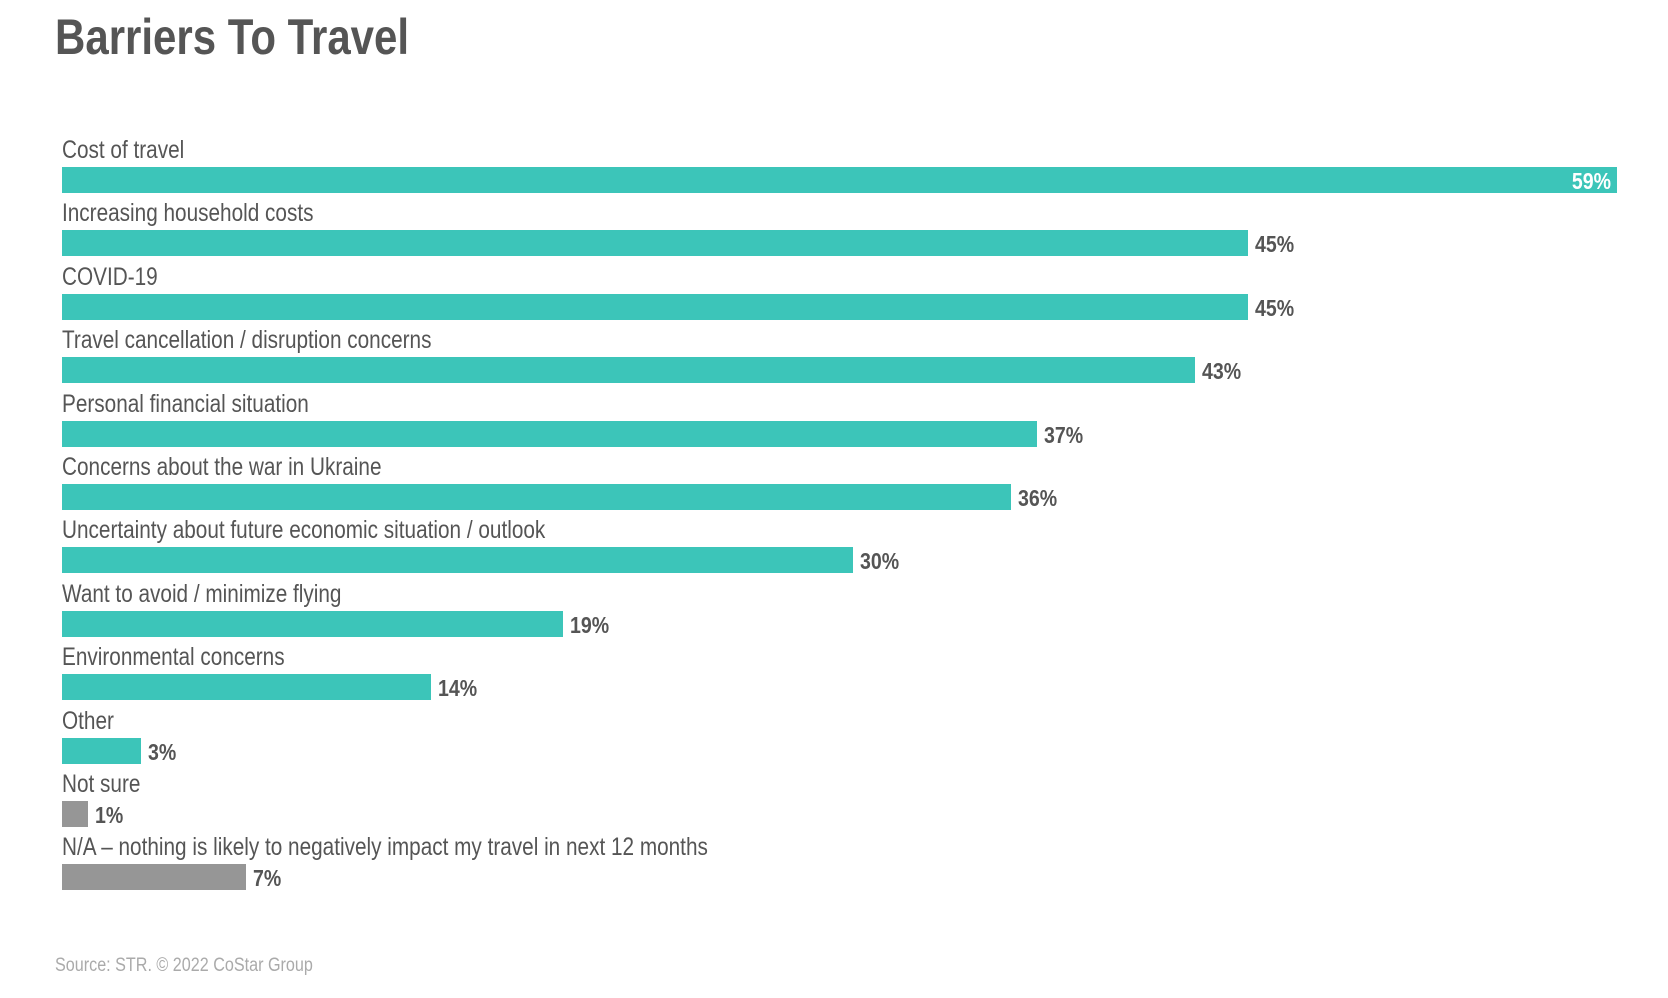  What do you see at coordinates (1037, 498) in the screenshot?
I see `data-label: 36%` at bounding box center [1037, 498].